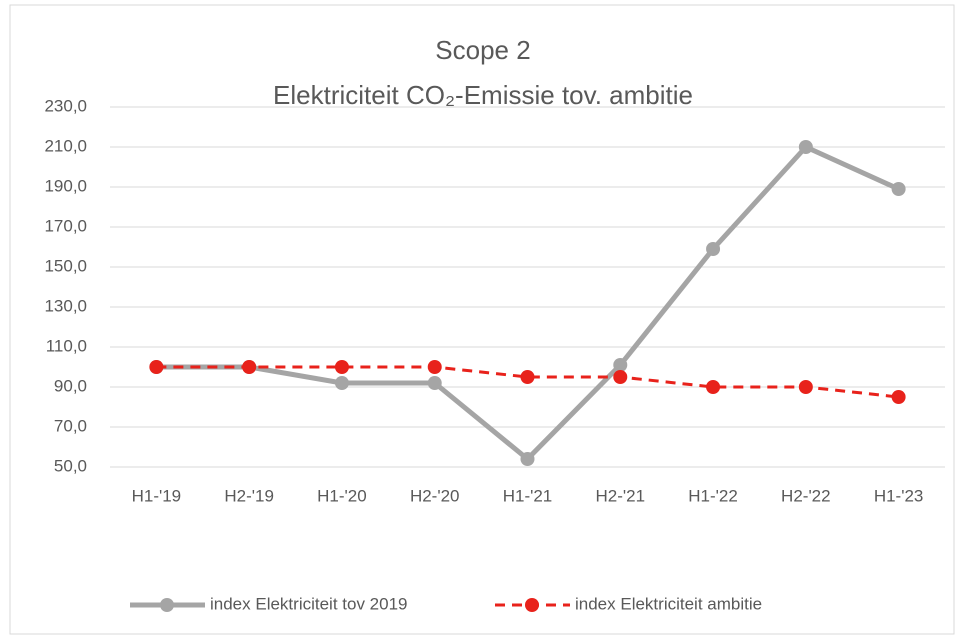 Image resolution: width=955 pixels, height=640 pixels. What do you see at coordinates (70, 465) in the screenshot?
I see `y-tick-label: 50,0` at bounding box center [70, 465].